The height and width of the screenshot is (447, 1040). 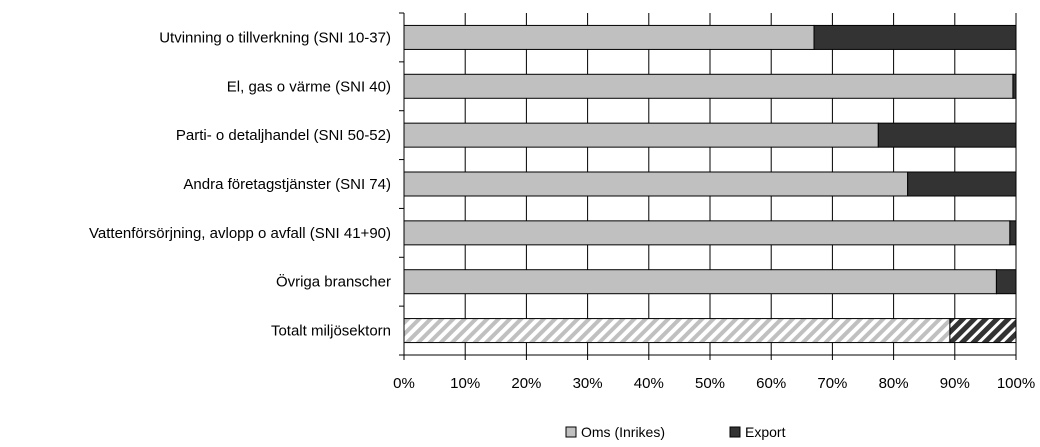 What do you see at coordinates (1016, 383) in the screenshot?
I see `x-tick-label: 100%` at bounding box center [1016, 383].